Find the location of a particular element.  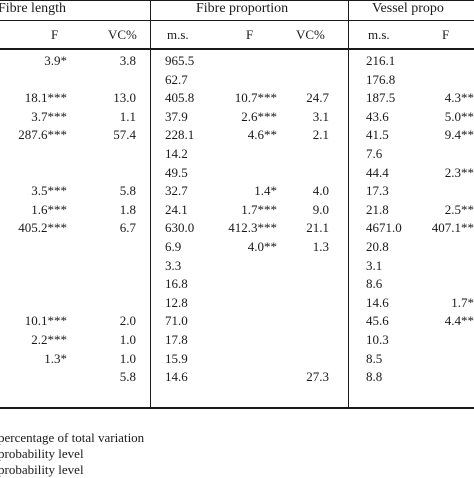

cell-fl-vc: 1.8 is located at coordinates (127, 209).